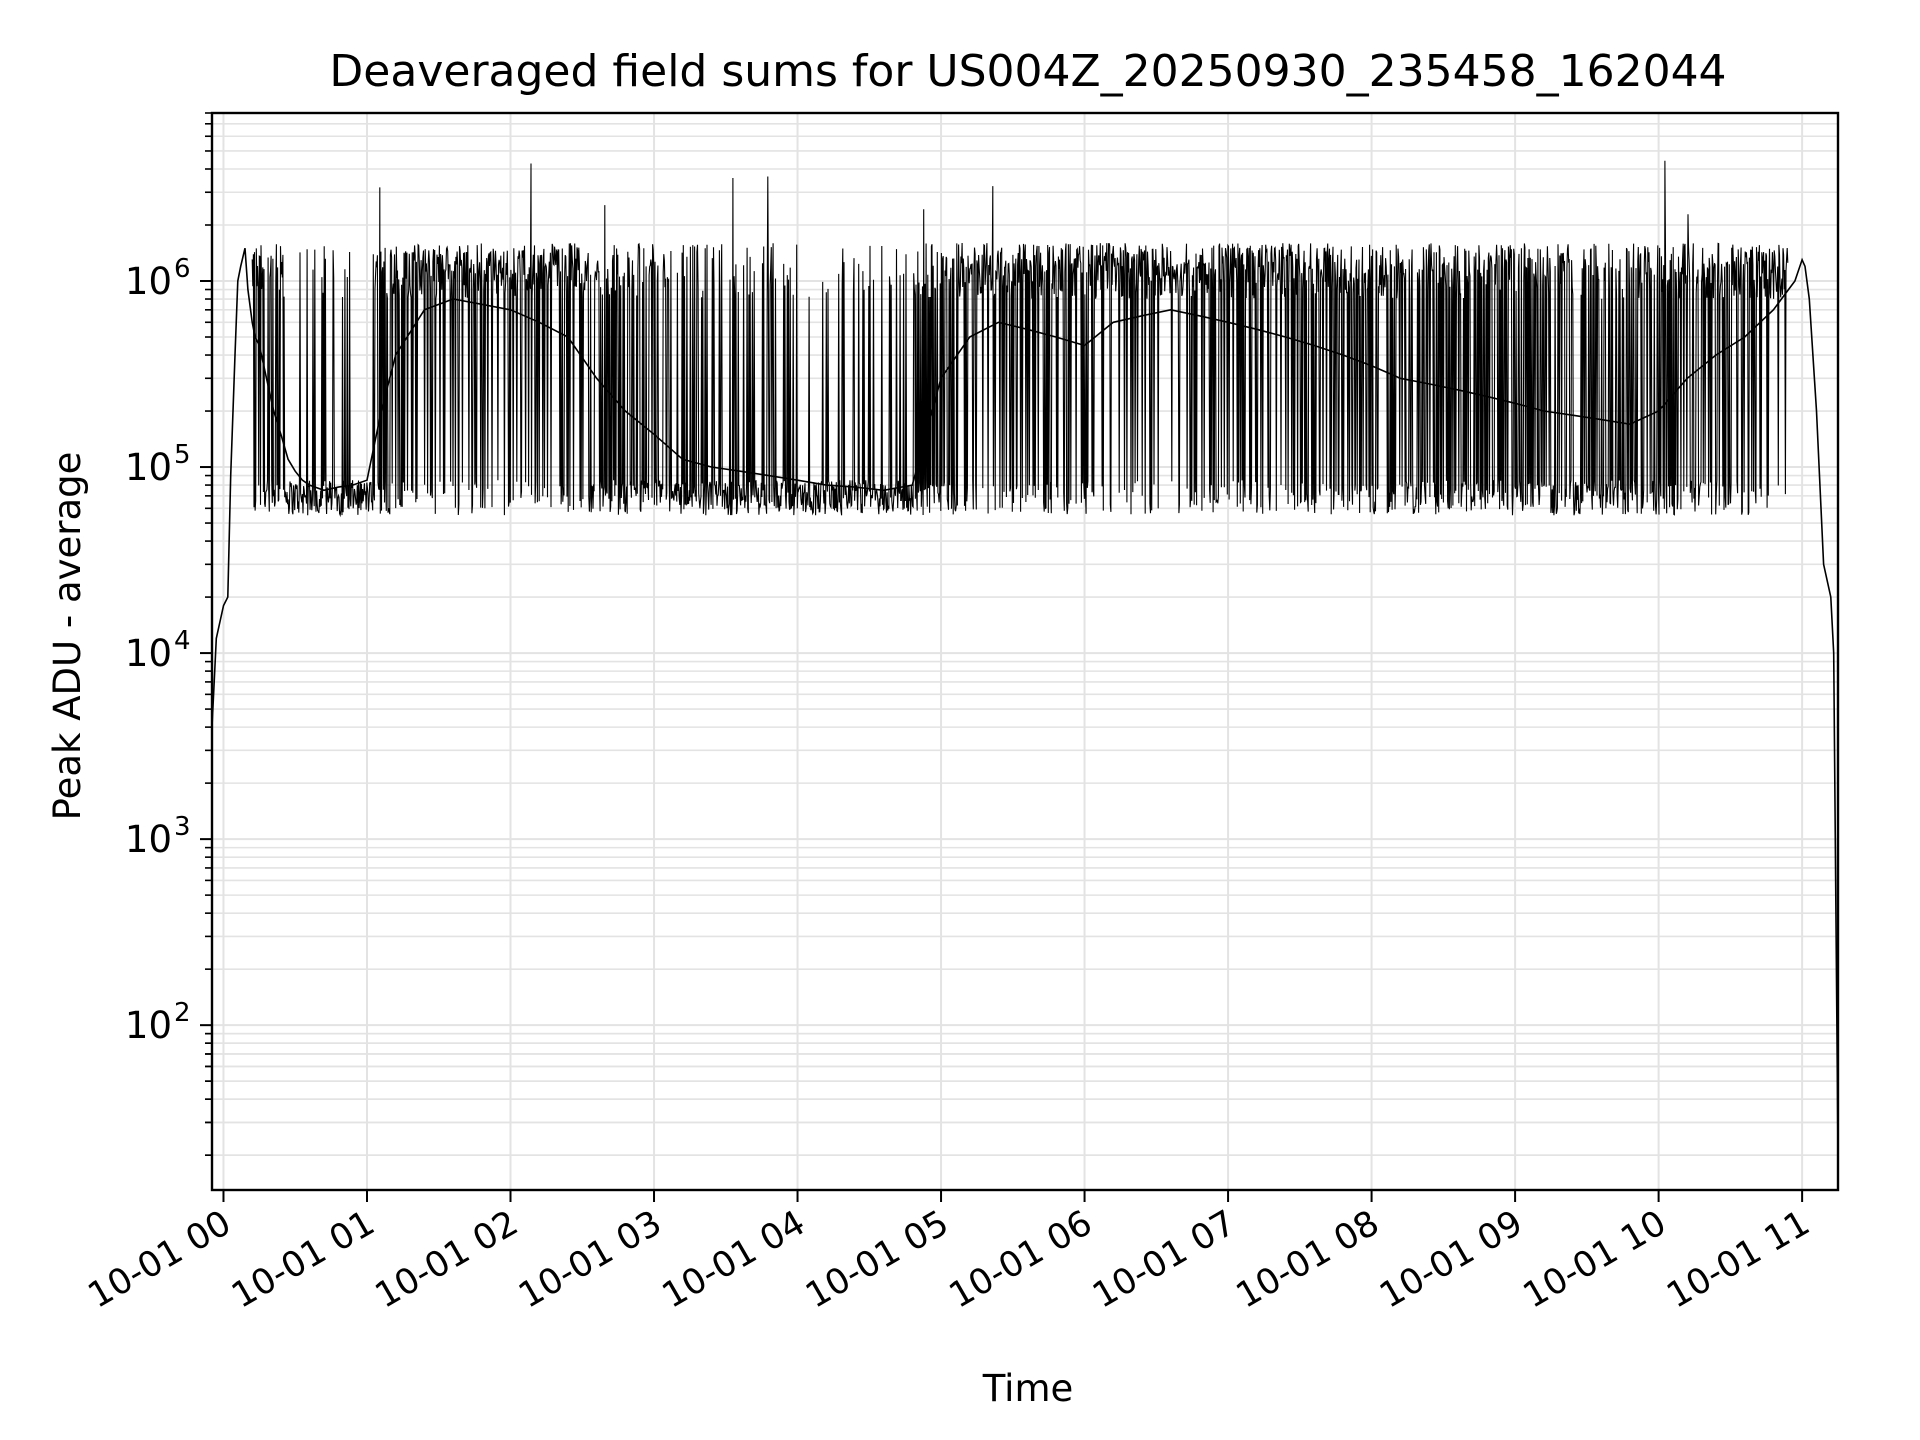 The height and width of the screenshot is (1440, 1920). Describe the element at coordinates (67, 636) in the screenshot. I see `y-axis-label: Peak ADU - average` at that location.